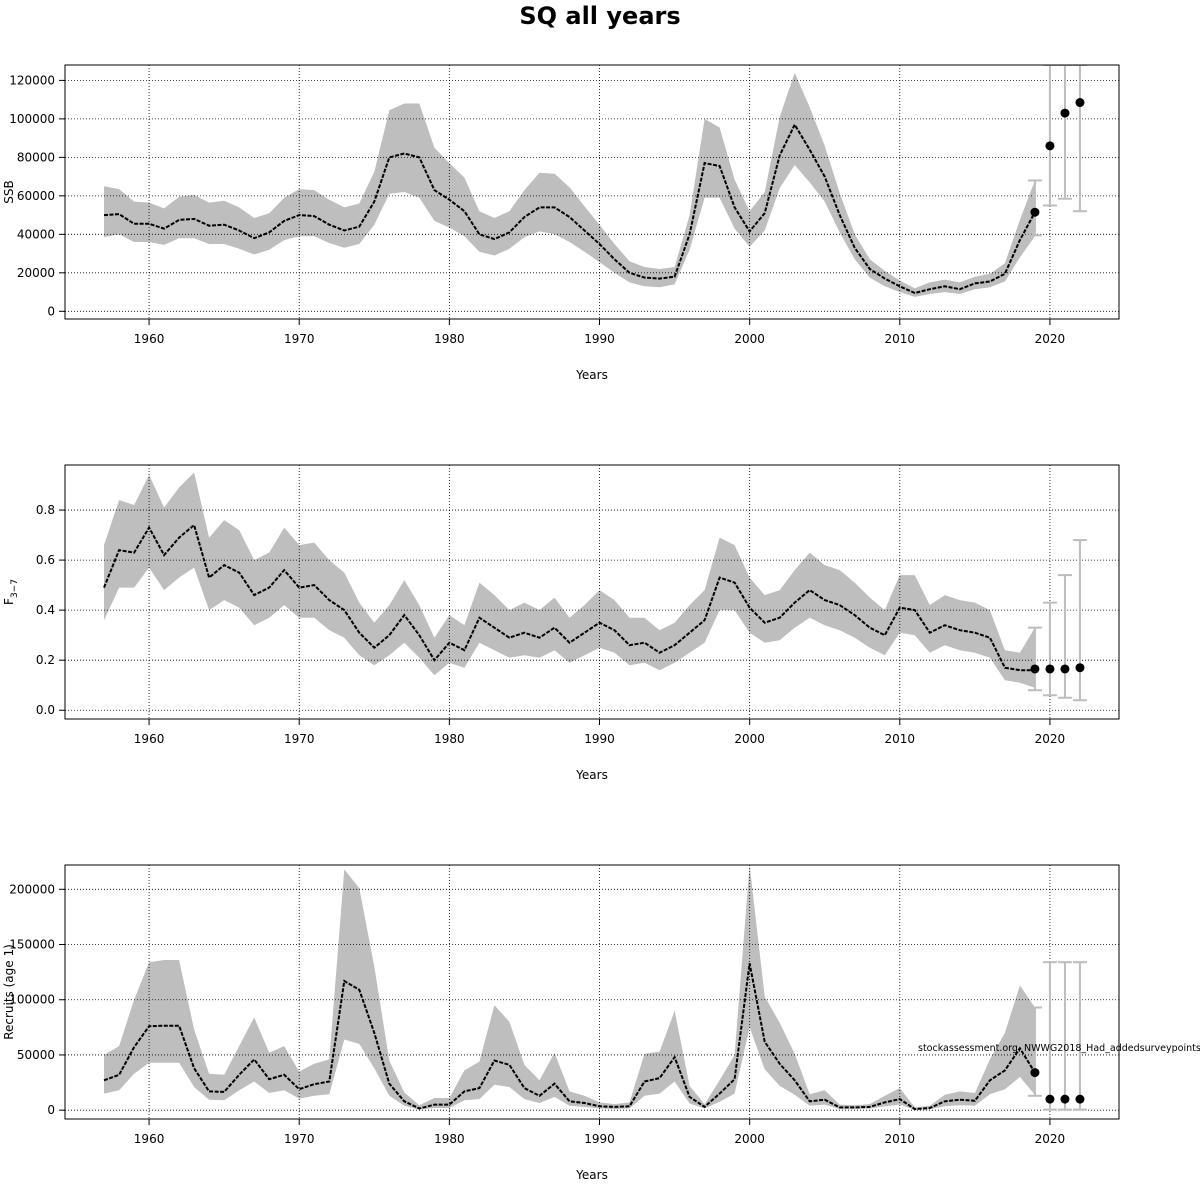 Image resolution: width=1200 pixels, height=1200 pixels. What do you see at coordinates (45, 510) in the screenshot?
I see `y-tick-label: 0.8` at bounding box center [45, 510].